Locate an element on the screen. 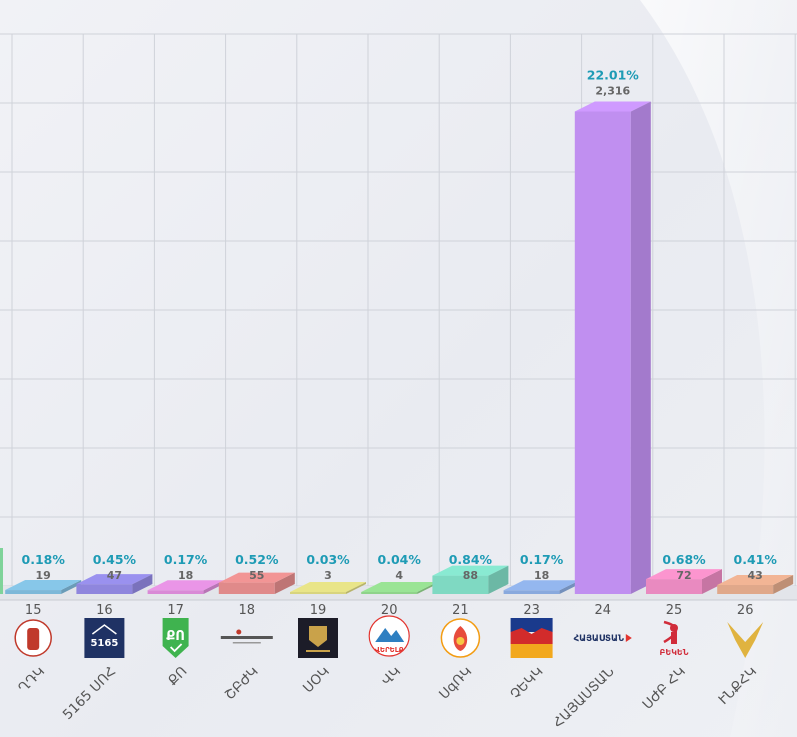  party-numbers-layer: 15 16 17 18 19 20 21 23 24 25 26 is located at coordinates (389, 610).